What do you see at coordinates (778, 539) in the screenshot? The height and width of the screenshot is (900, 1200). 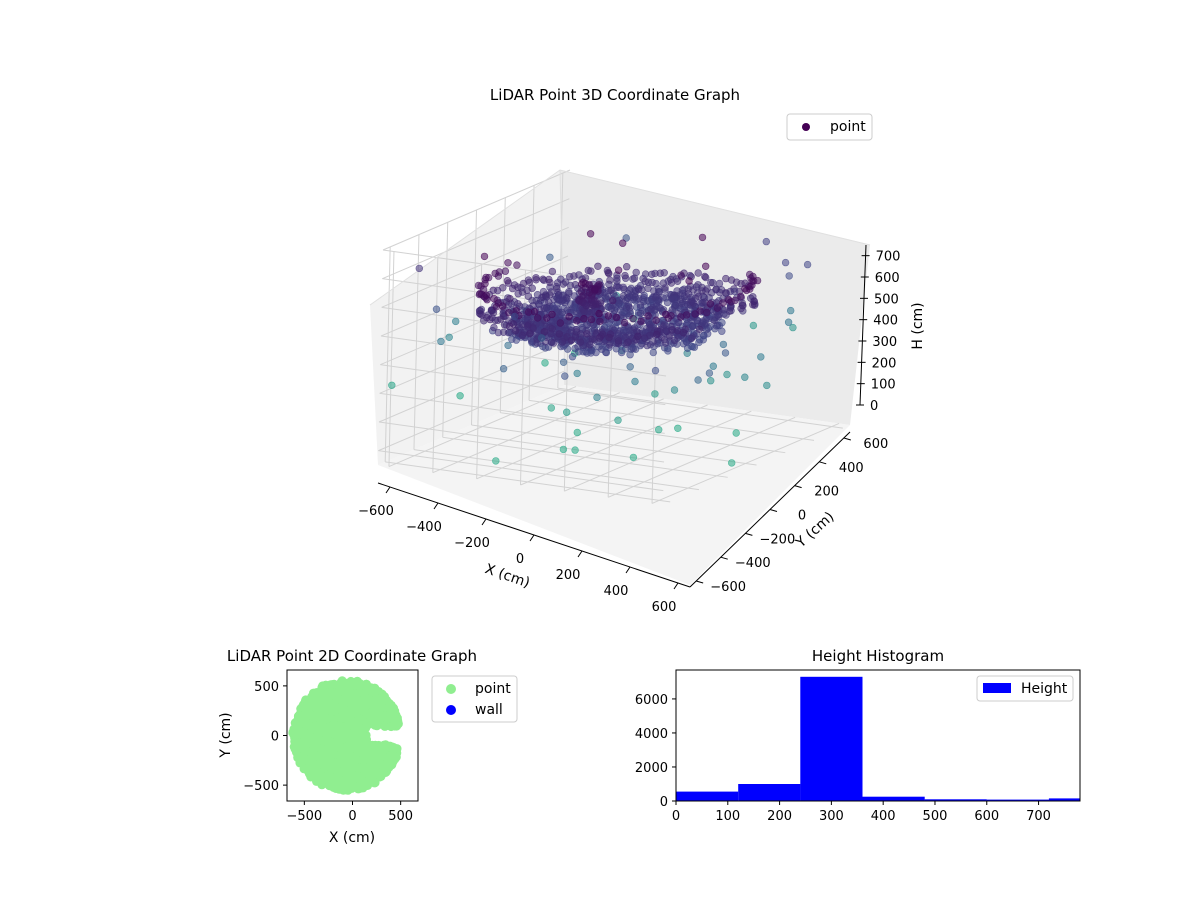 I see `tick-label-y-3d: −200` at bounding box center [778, 539].